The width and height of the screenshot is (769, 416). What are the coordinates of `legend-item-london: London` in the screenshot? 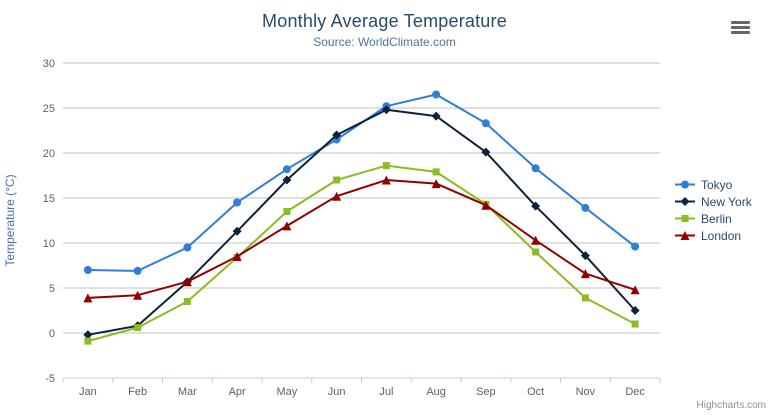 It's located at (713, 235).